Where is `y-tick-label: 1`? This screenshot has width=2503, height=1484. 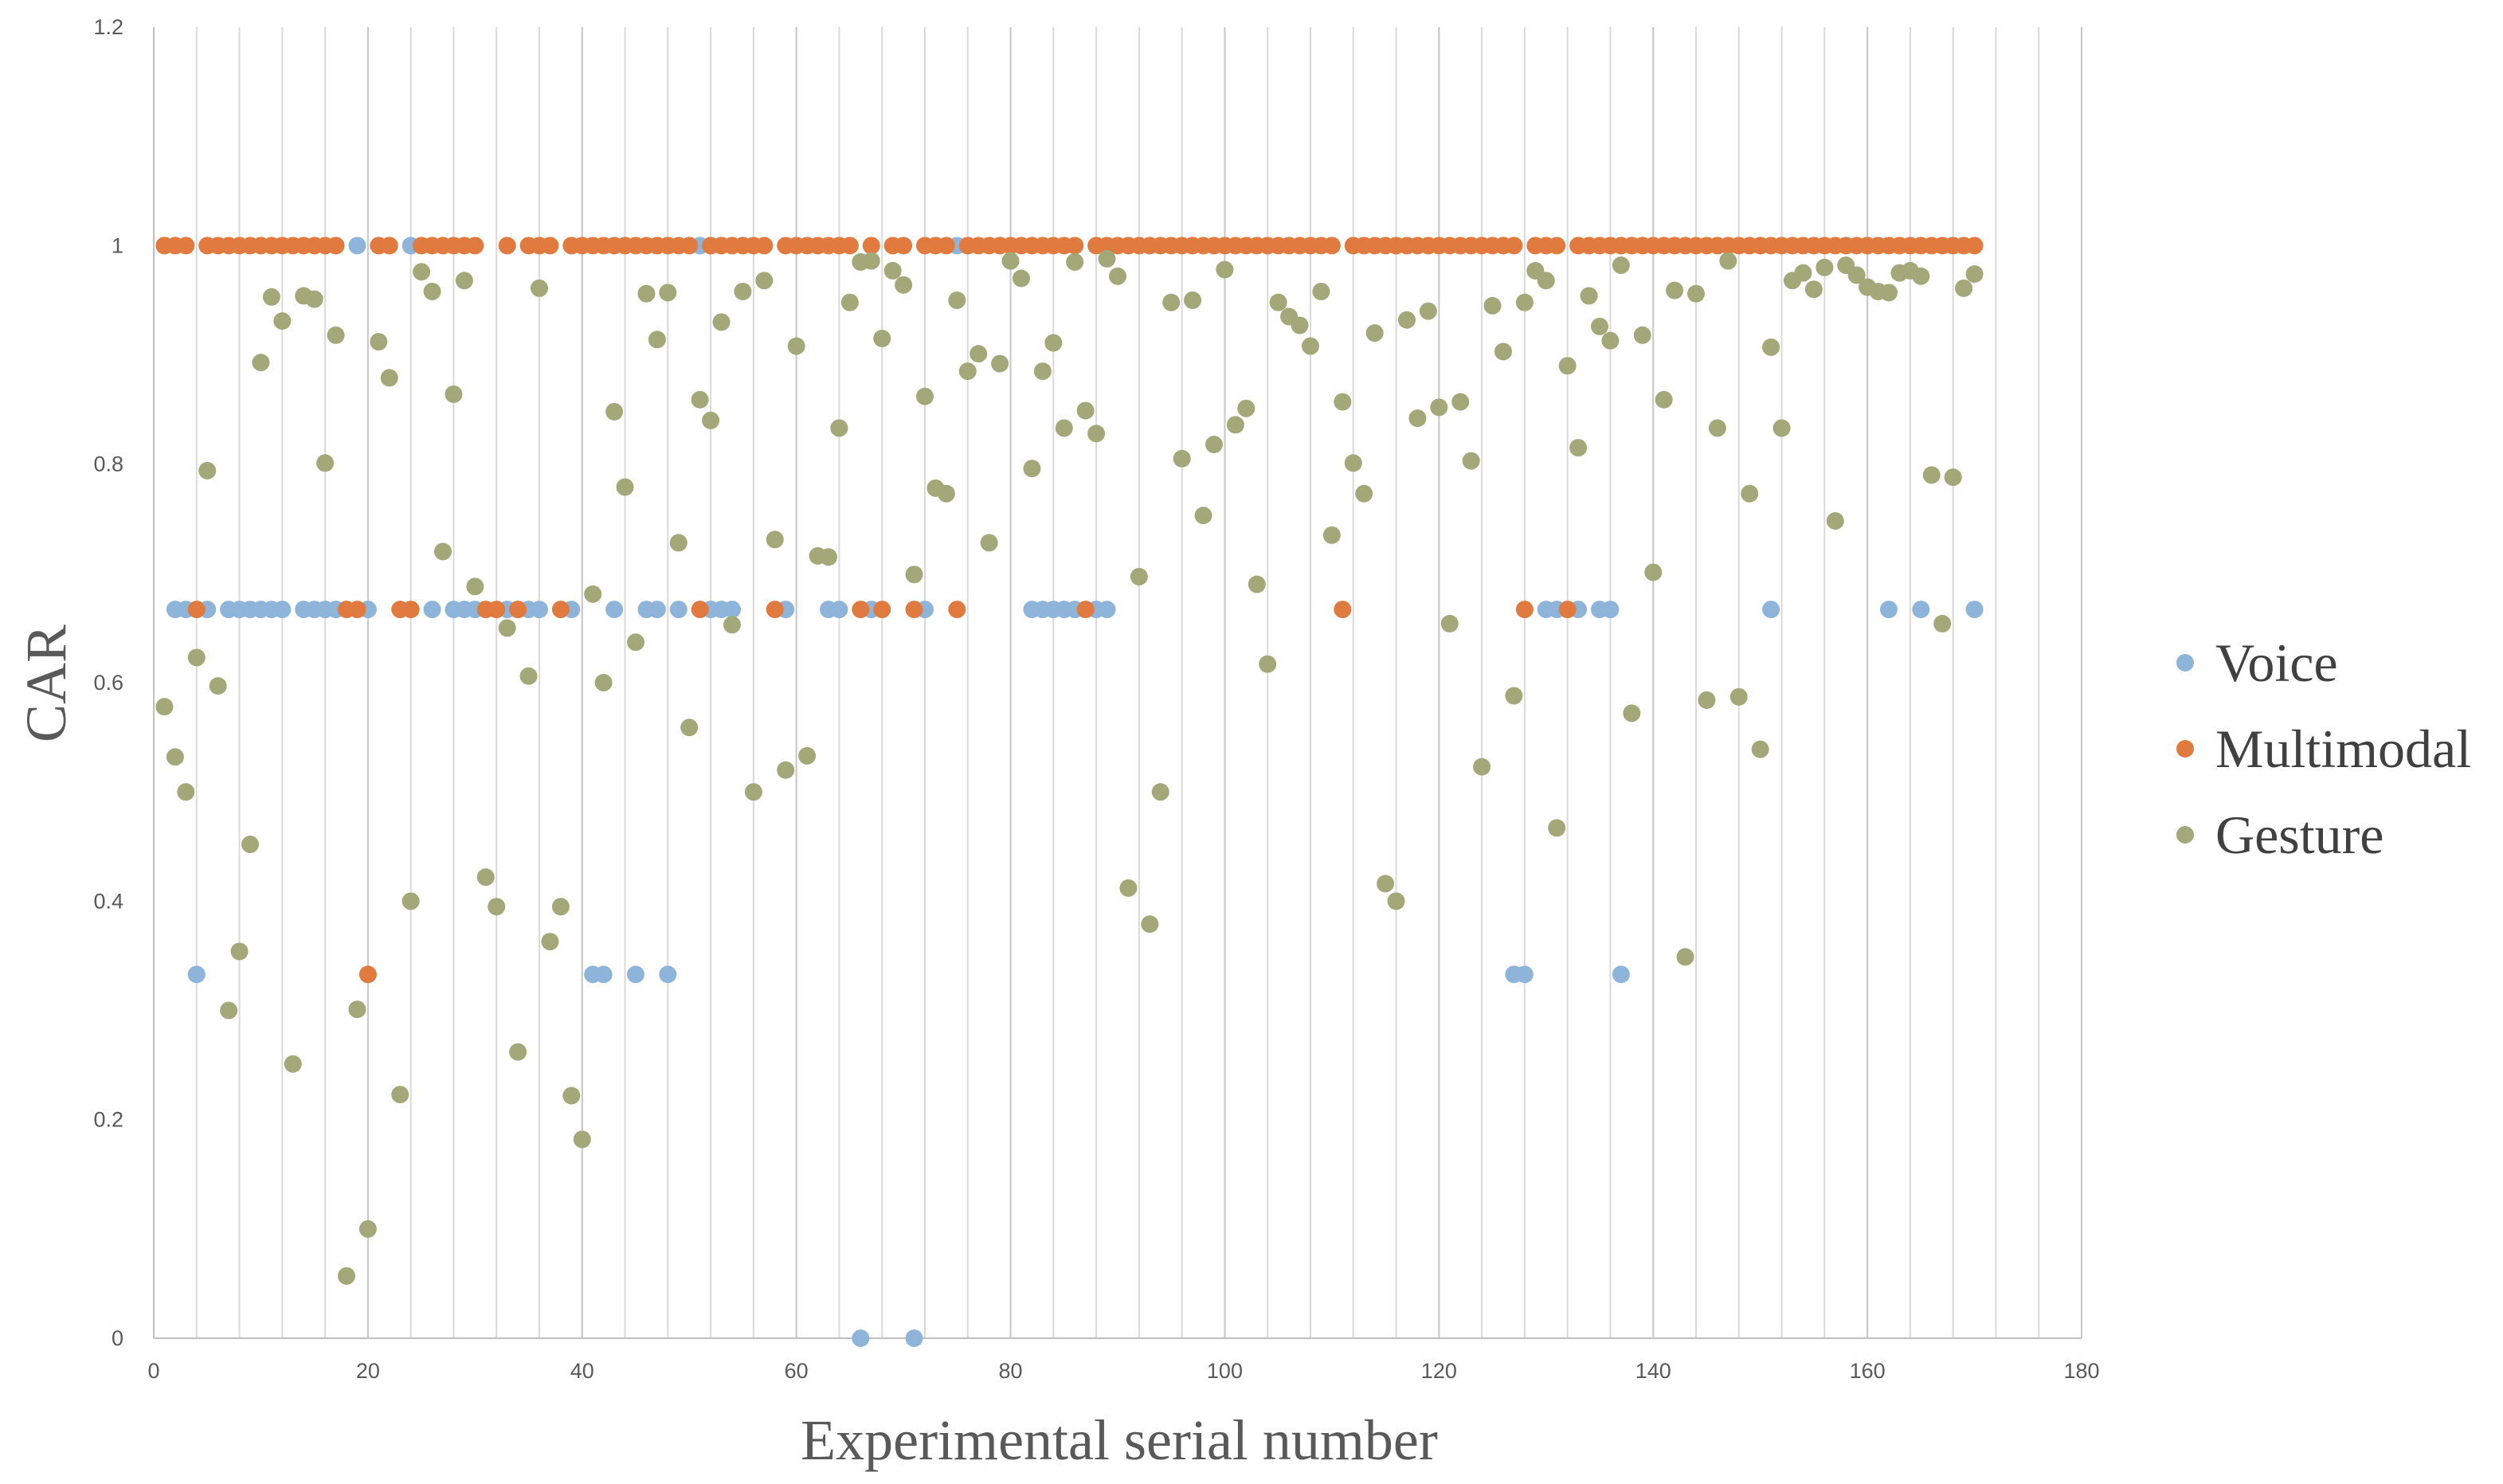 y-tick-label: 1 is located at coordinates (117, 245).